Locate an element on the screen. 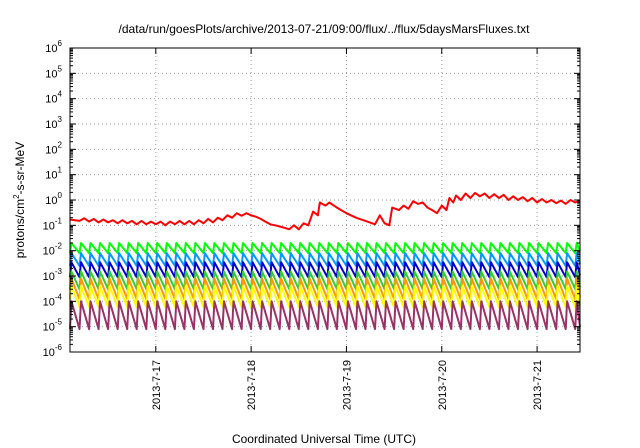 The height and width of the screenshot is (448, 640). y-axis-label-sup: 2 is located at coordinates (16, 196).